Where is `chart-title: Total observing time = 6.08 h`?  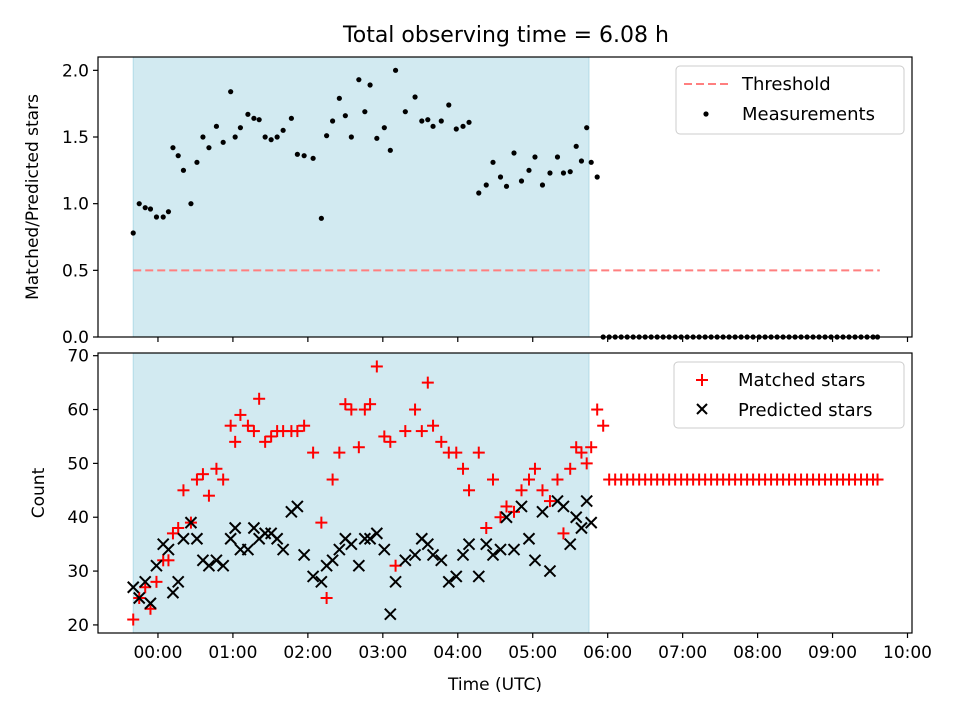
chart-title: Total observing time = 6.08 h is located at coordinates (505, 35).